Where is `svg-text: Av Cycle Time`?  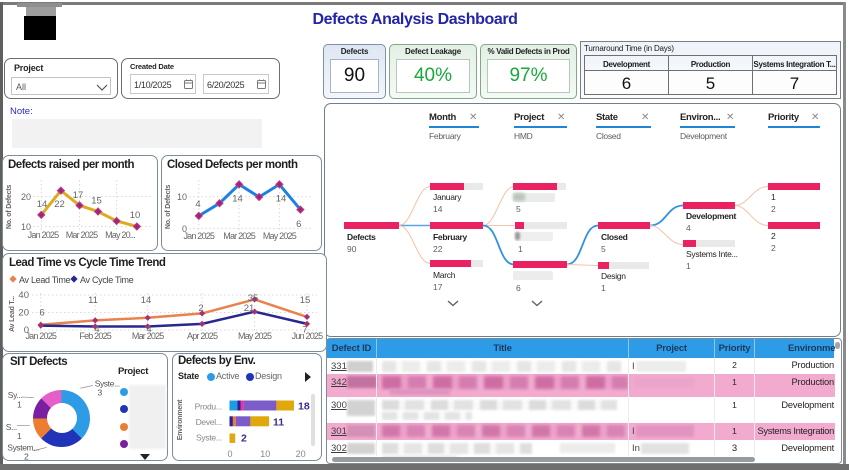
svg-text: Av Cycle Time is located at coordinates (107, 280).